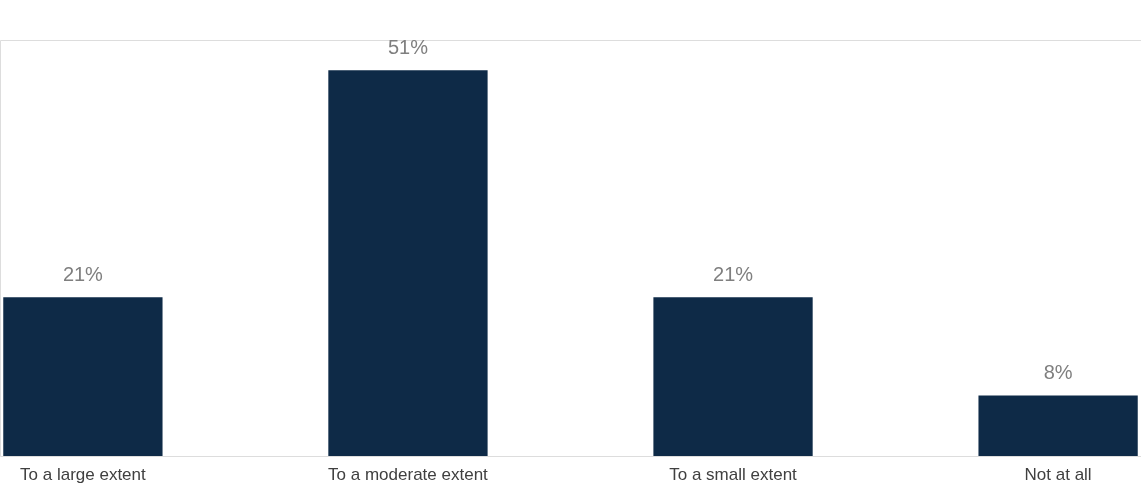  Describe the element at coordinates (83, 474) in the screenshot. I see `x-tick-label: To a large extent` at that location.